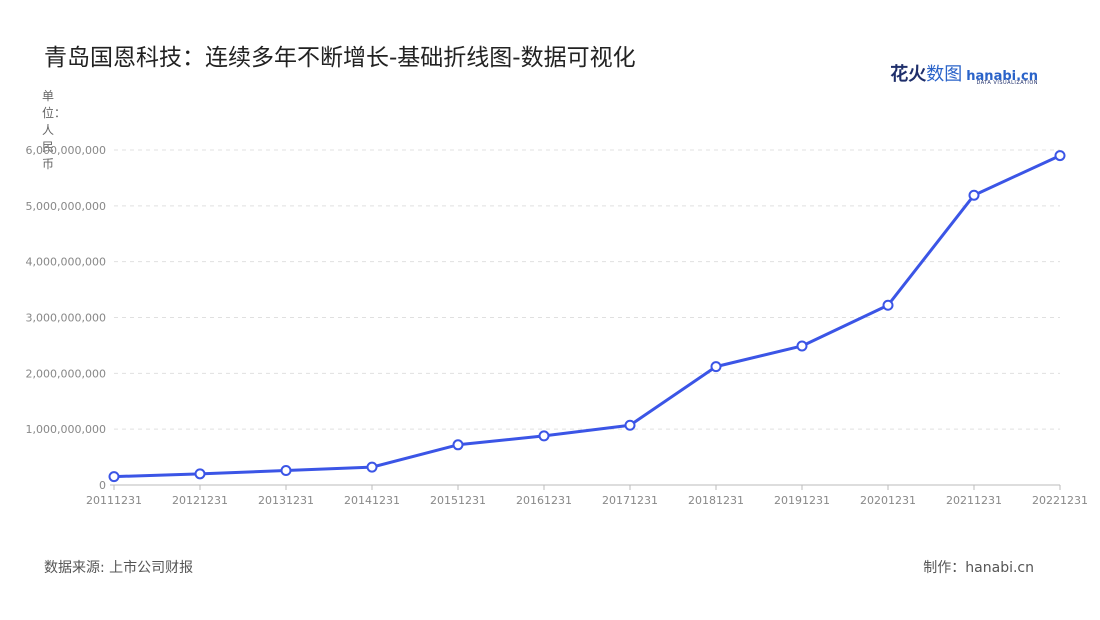 This screenshot has width=1100, height=620. I want to click on y-axis-unit-label: 单位：人民币, so click(54, 130).